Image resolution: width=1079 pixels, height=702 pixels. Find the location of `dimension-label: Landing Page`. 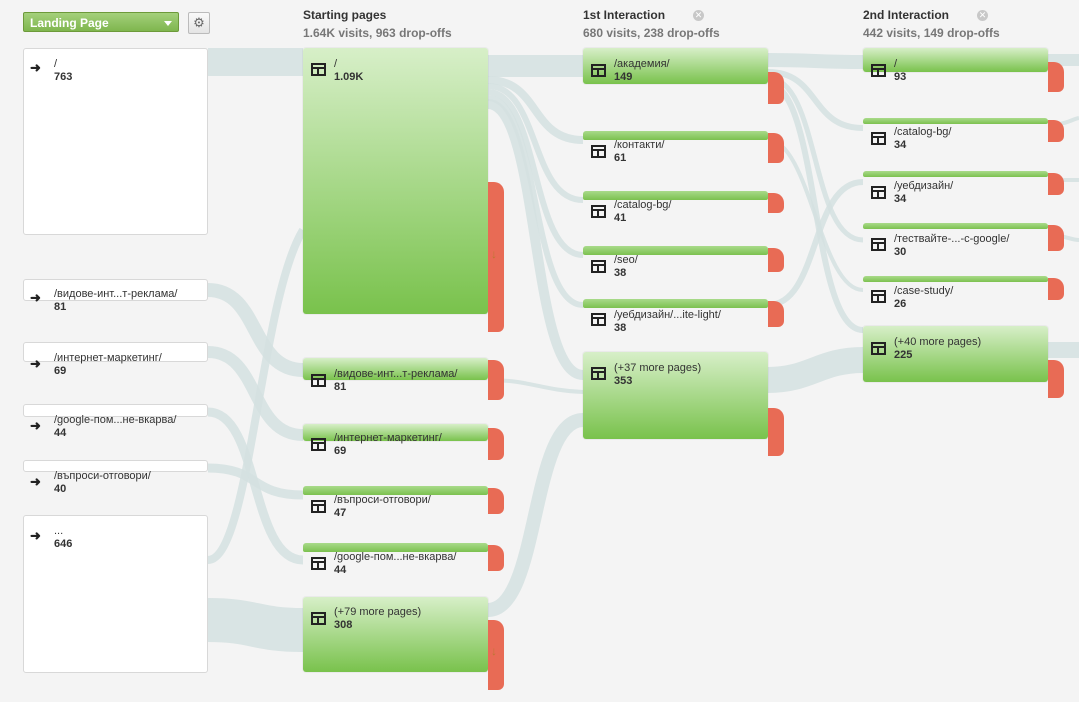

dimension-label: Landing Page is located at coordinates (69, 23).